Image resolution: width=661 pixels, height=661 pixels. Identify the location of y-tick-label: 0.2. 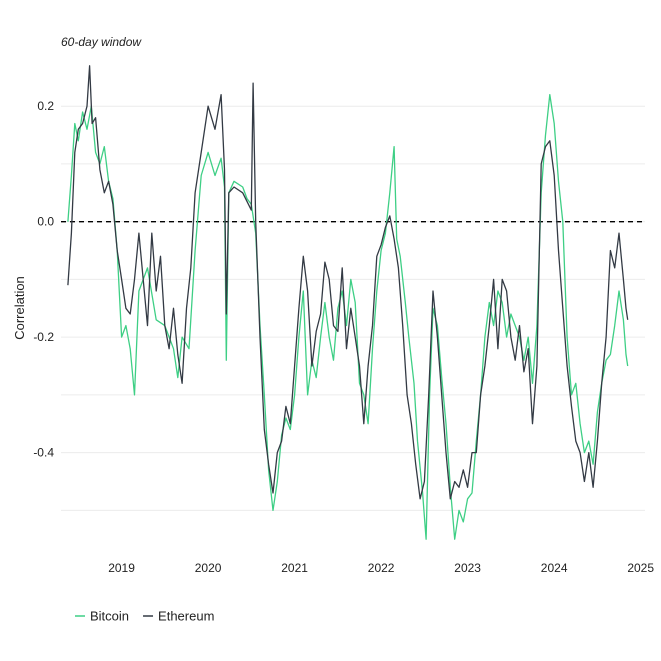
(45, 106).